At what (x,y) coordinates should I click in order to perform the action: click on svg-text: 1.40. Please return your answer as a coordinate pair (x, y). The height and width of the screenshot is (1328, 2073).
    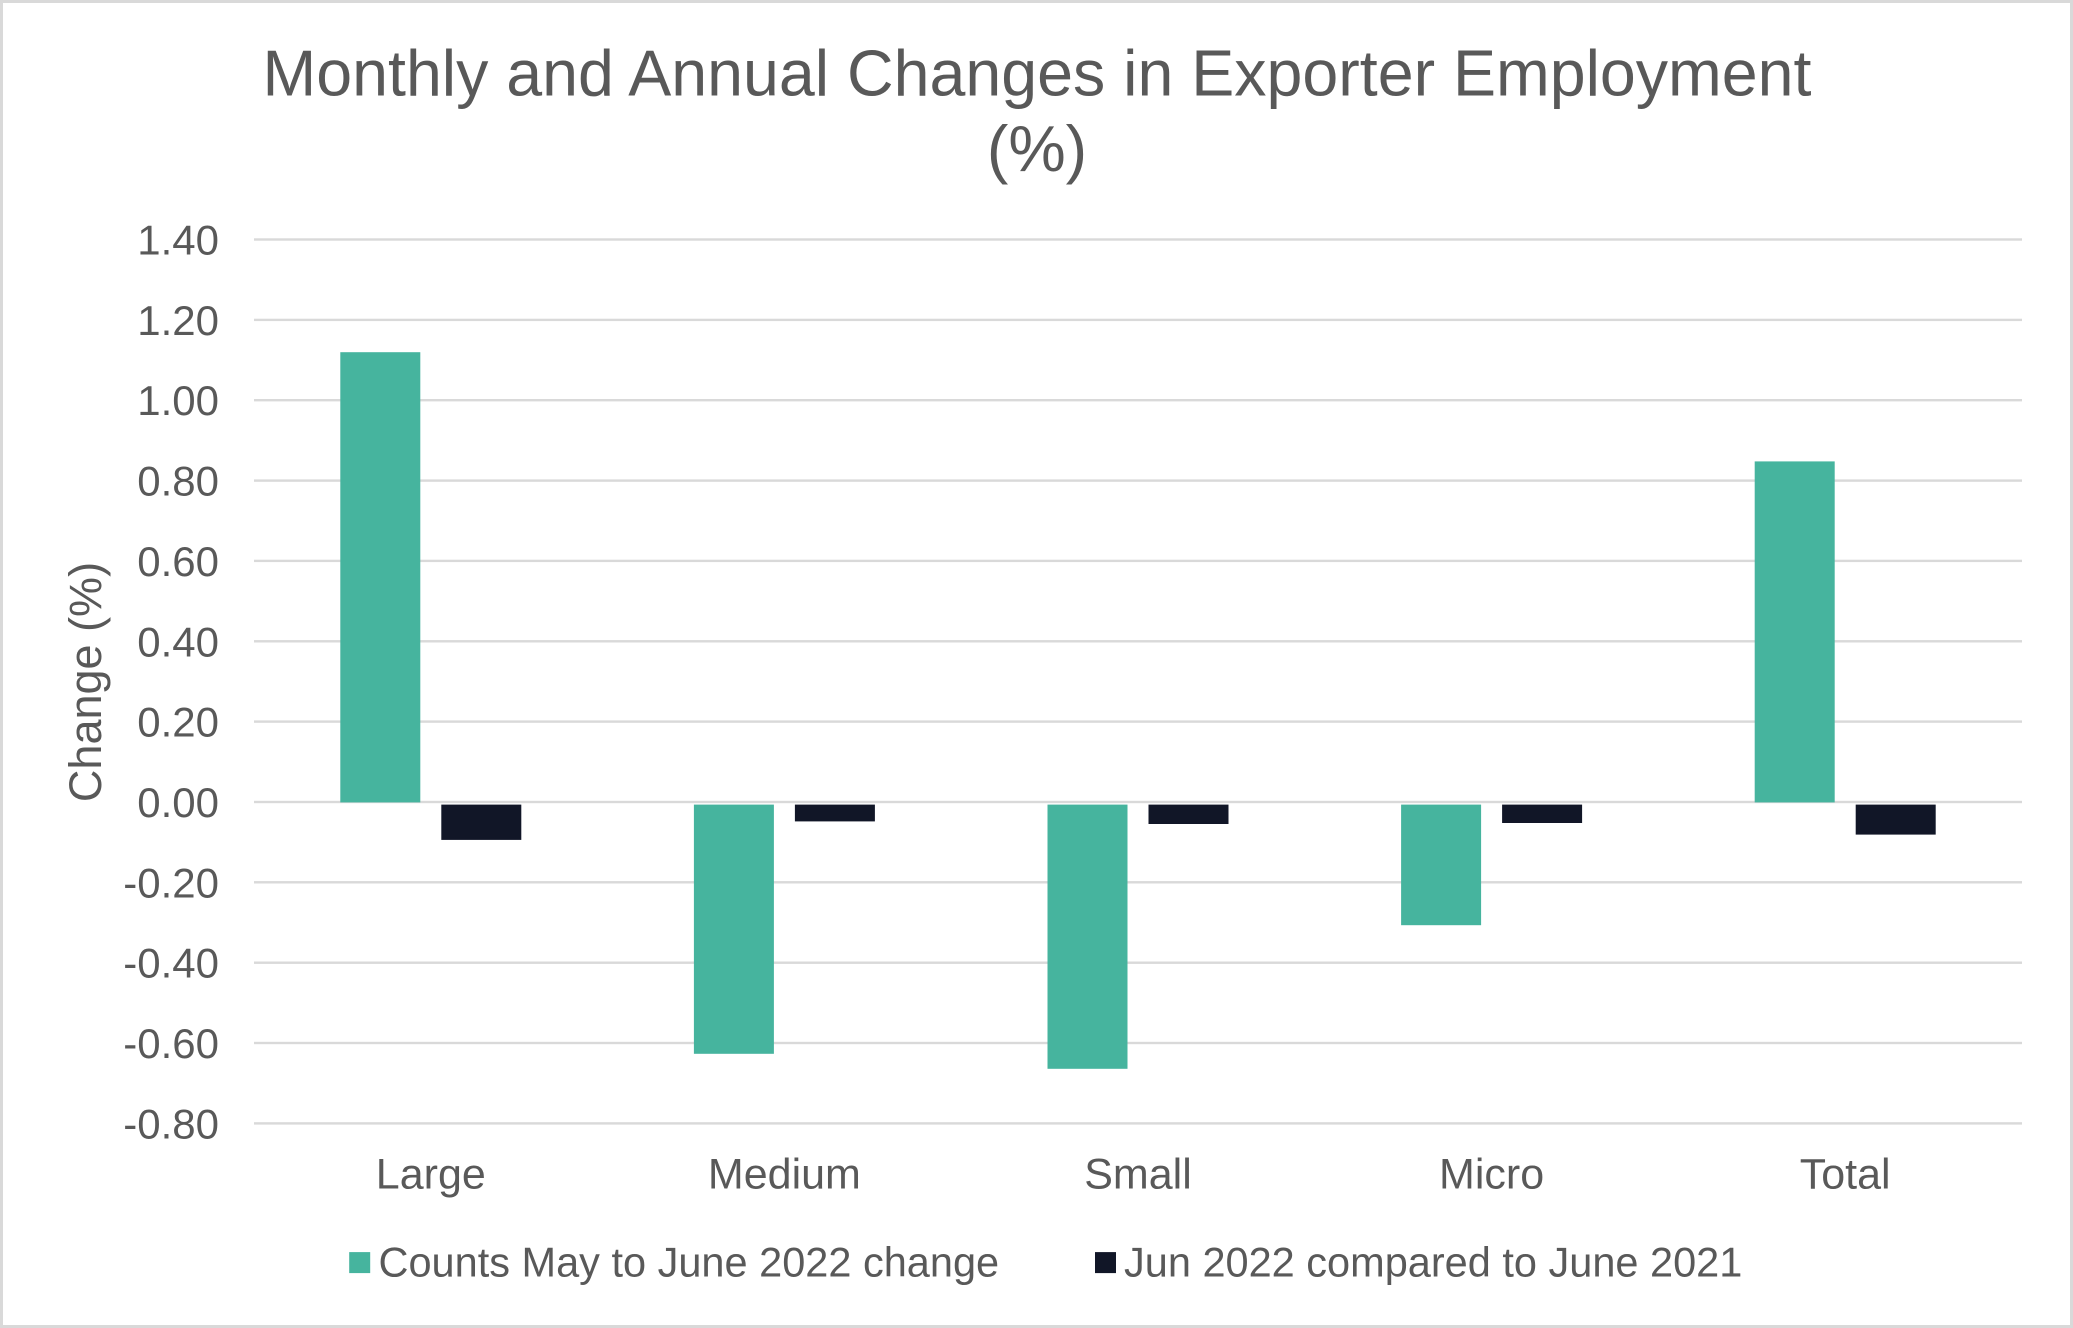
    Looking at the image, I should click on (178, 240).